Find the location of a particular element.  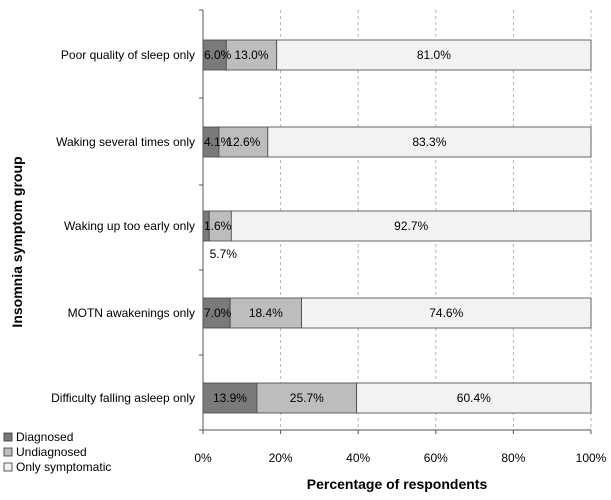

data-label: 83.3% is located at coordinates (429, 142).